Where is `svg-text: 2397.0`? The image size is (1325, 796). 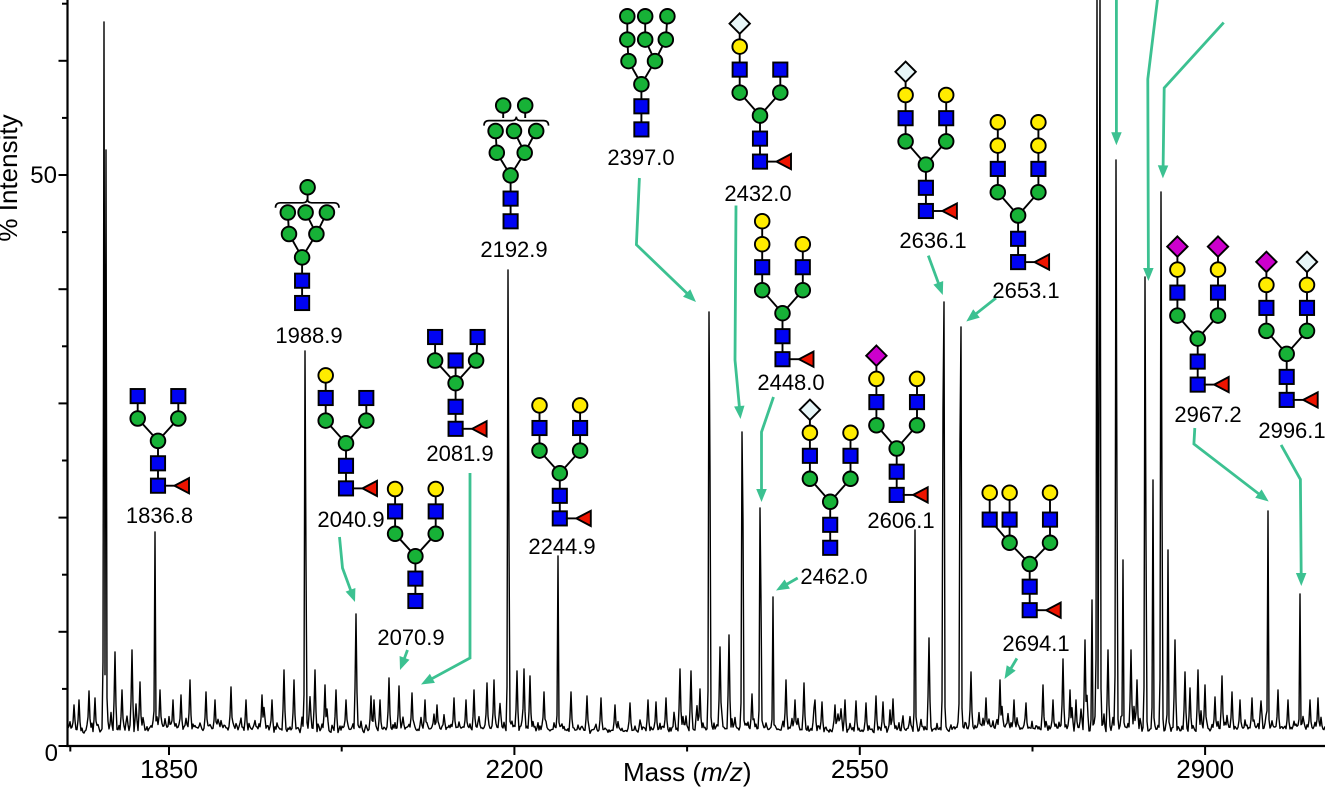
svg-text: 2397.0 is located at coordinates (640, 157).